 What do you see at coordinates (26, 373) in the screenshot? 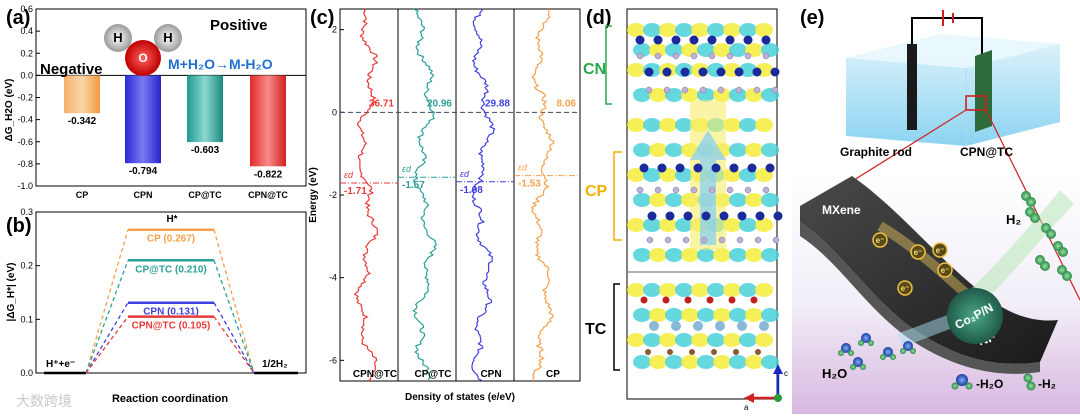
I see `panel-b-y-tick-label: 0.0` at bounding box center [26, 373].